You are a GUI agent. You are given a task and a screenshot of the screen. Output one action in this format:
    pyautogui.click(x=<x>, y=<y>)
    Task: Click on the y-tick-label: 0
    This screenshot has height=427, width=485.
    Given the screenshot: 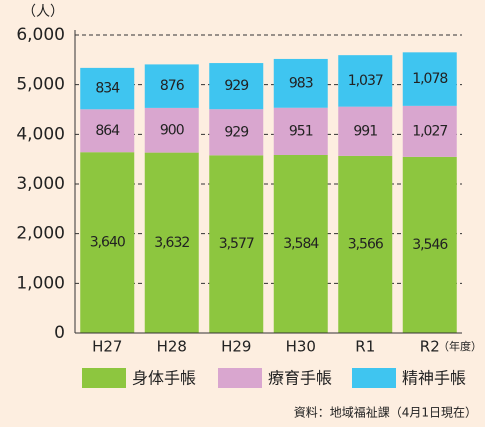 What is the action you would take?
    pyautogui.click(x=59, y=333)
    